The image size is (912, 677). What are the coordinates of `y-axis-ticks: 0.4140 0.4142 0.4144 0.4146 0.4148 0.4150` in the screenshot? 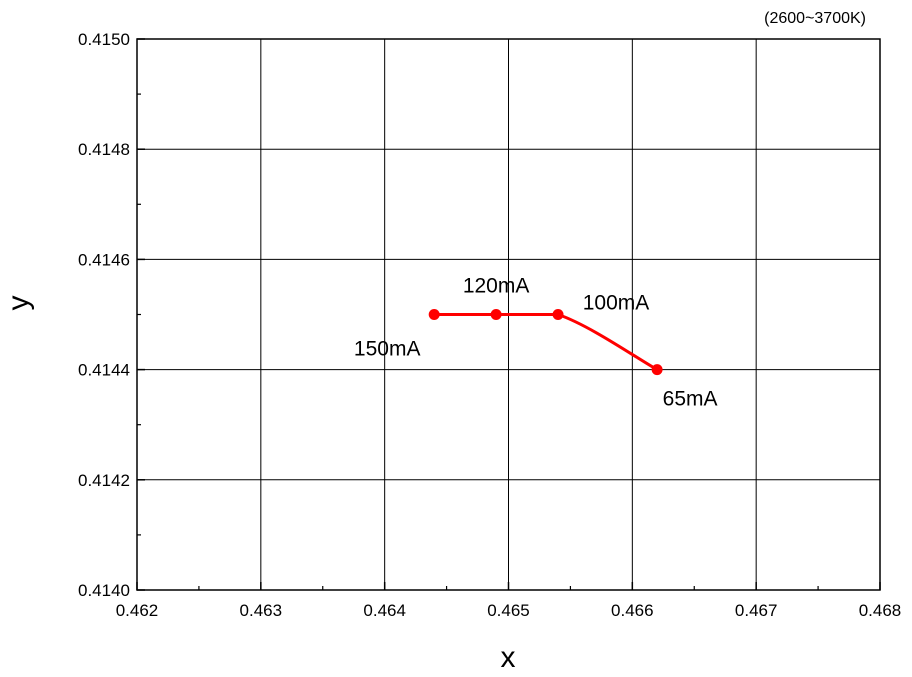 It's located at (111, 315).